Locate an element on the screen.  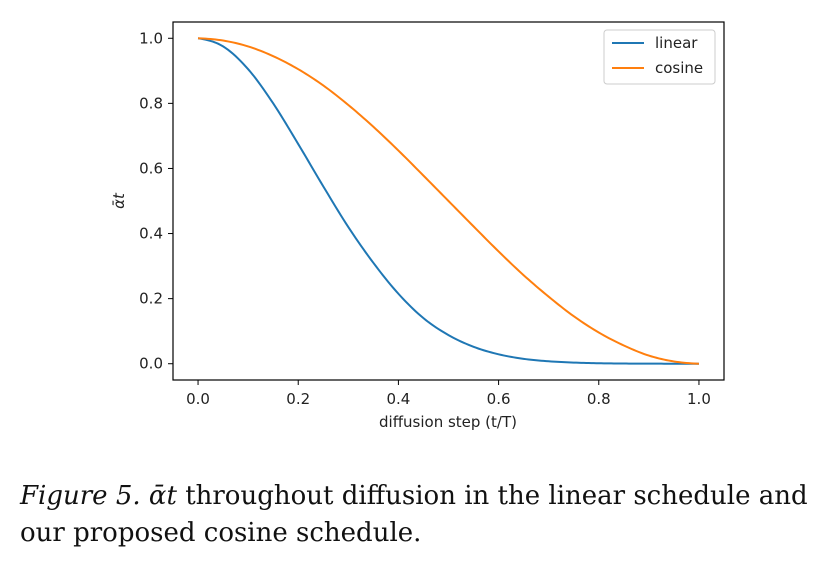
y-tick-label: 0.4 is located at coordinates (151, 234).